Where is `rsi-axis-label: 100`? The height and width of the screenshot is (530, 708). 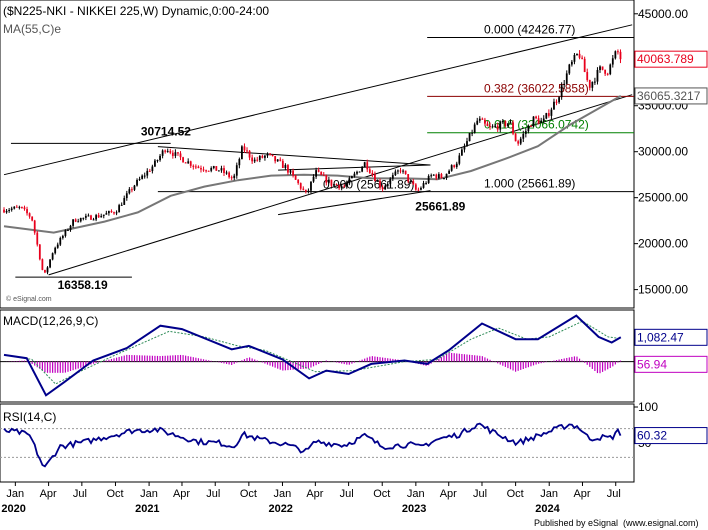 rsi-axis-label: 100 is located at coordinates (648, 407).